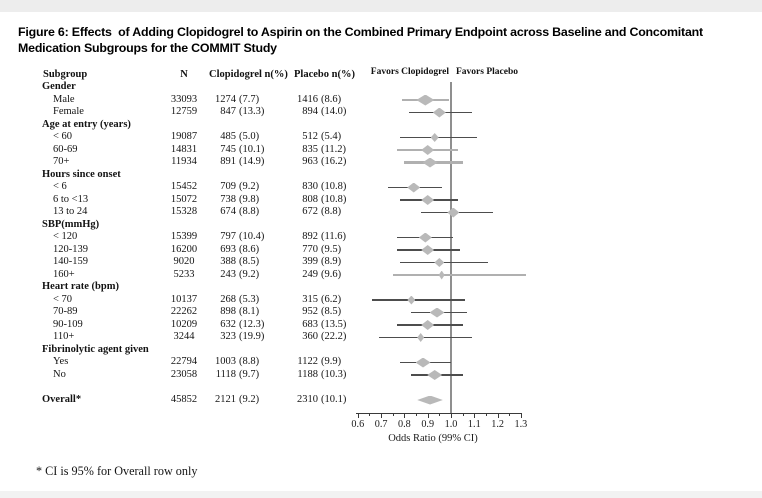 The width and height of the screenshot is (762, 498). Describe the element at coordinates (497, 424) in the screenshot. I see `axis-tick-label: 1.2` at that location.